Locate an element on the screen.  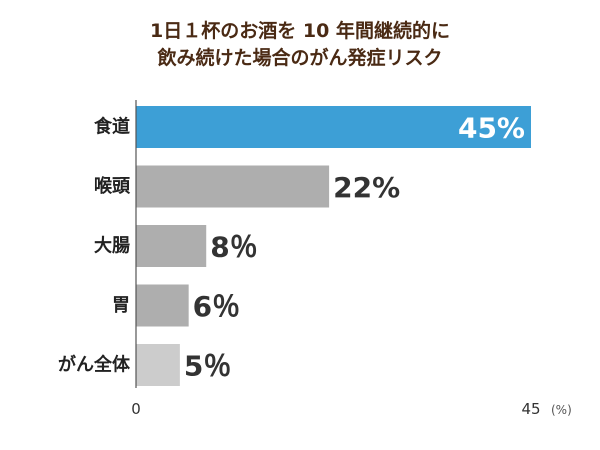
chart-title: 1日１杯のお酒を 10 年間継続的に 飲み続けた場合のがん発症リスク is located at coordinates (300, 45).